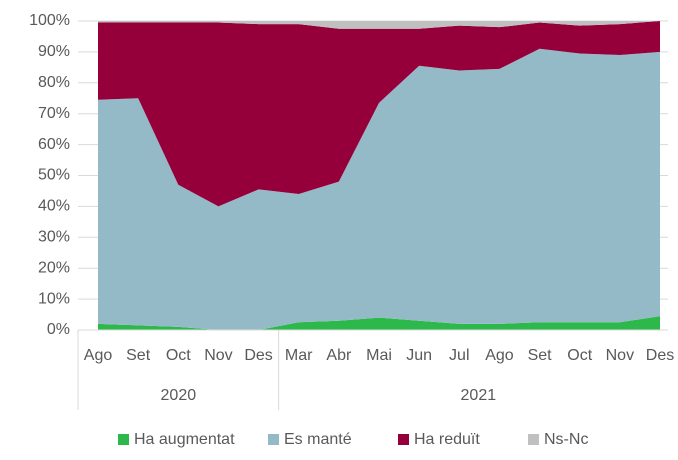 The height and width of the screenshot is (460, 678). Describe the element at coordinates (54, 175) in the screenshot. I see `y-tick-label: 50%` at that location.